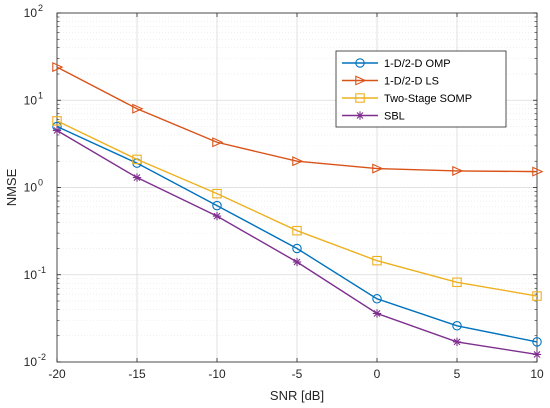 The image size is (550, 408). Describe the element at coordinates (457, 374) in the screenshot. I see `x-tick-label: 5` at that location.